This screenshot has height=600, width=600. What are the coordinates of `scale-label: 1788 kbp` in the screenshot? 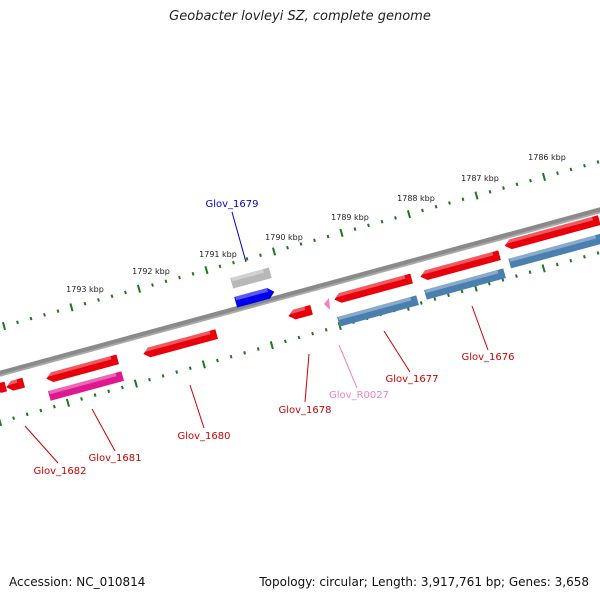 It's located at (416, 198).